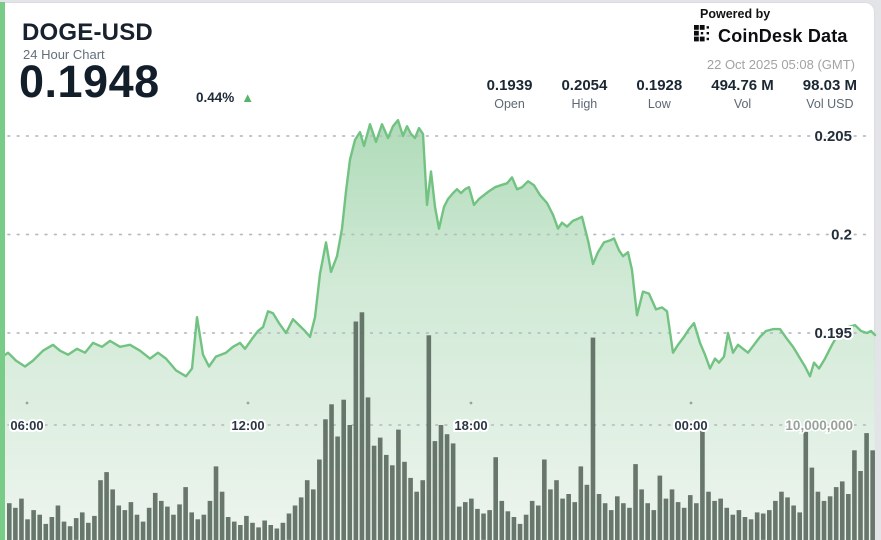  What do you see at coordinates (771, 36) in the screenshot?
I see `coindesk-brand-link: CoinDesk Data` at bounding box center [771, 36].